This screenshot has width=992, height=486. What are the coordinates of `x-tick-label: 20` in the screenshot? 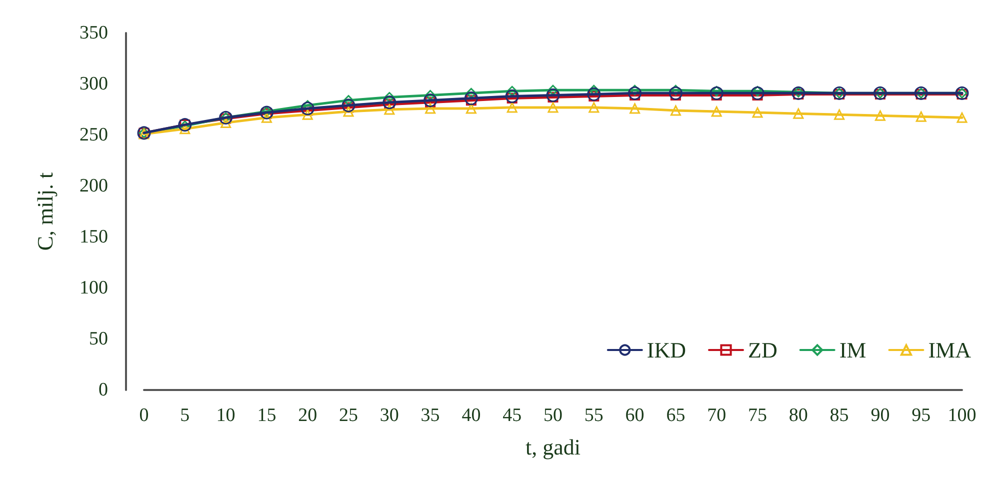 It's located at (308, 415).